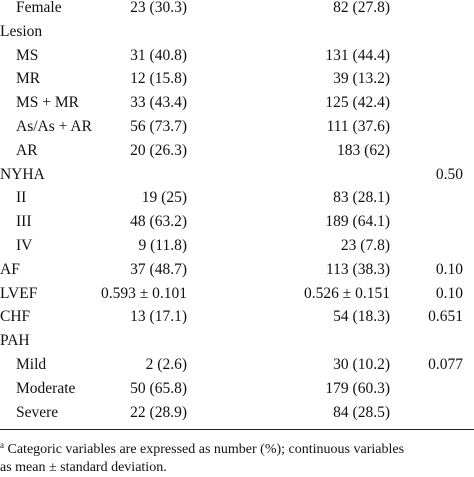 Image resolution: width=474 pixels, height=477 pixels. Describe the element at coordinates (158, 388) in the screenshot. I see `cell-c1: 50 (65.8)` at that location.